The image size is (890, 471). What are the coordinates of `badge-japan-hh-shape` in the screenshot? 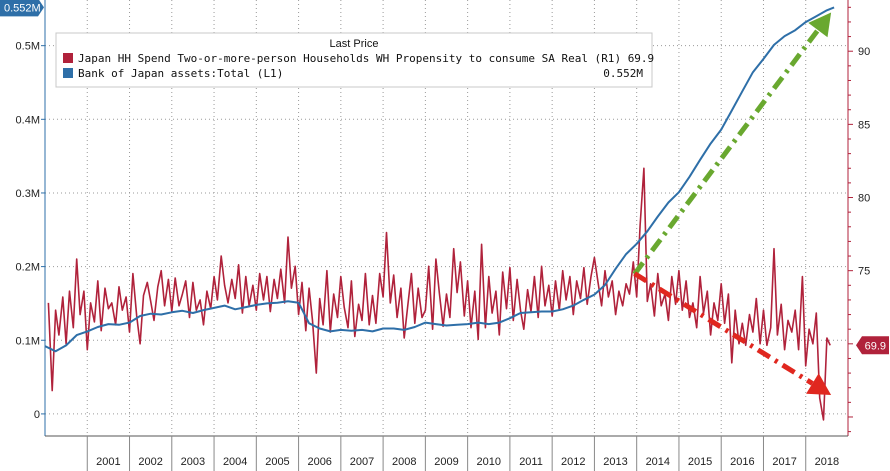 It's located at (872, 345).